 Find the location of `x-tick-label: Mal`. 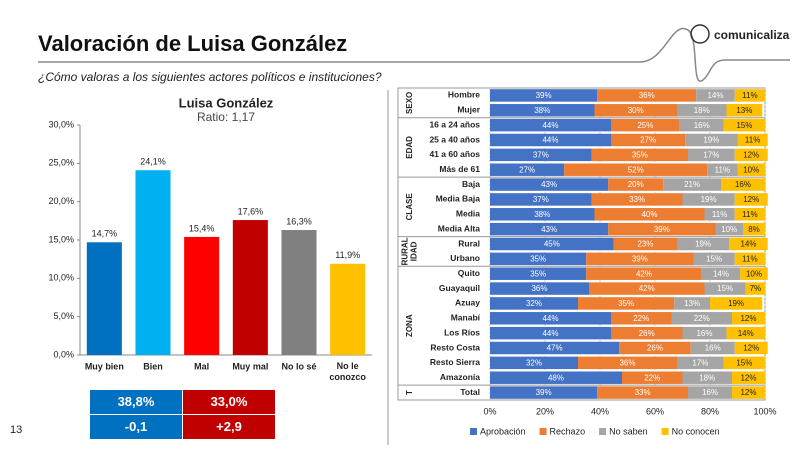

x-tick-label: Mal is located at coordinates (201, 366).